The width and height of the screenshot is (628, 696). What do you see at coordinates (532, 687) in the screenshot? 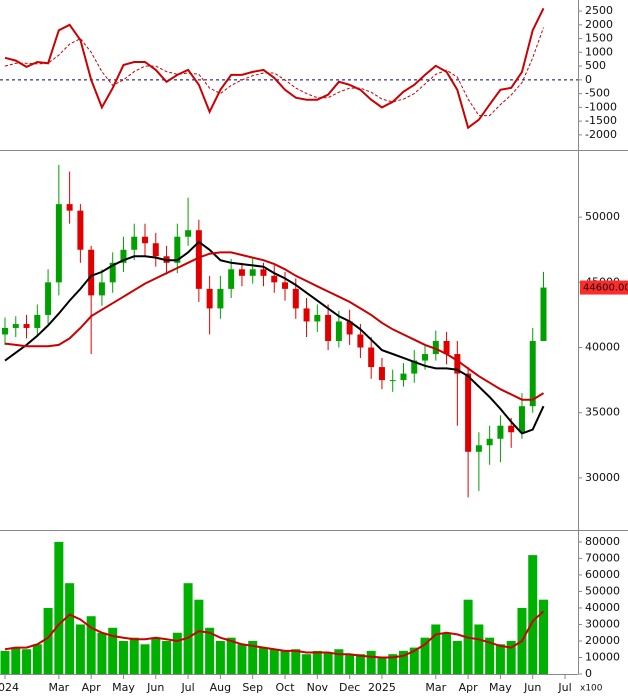
I see `x-tick-label: Jun` at bounding box center [532, 687].